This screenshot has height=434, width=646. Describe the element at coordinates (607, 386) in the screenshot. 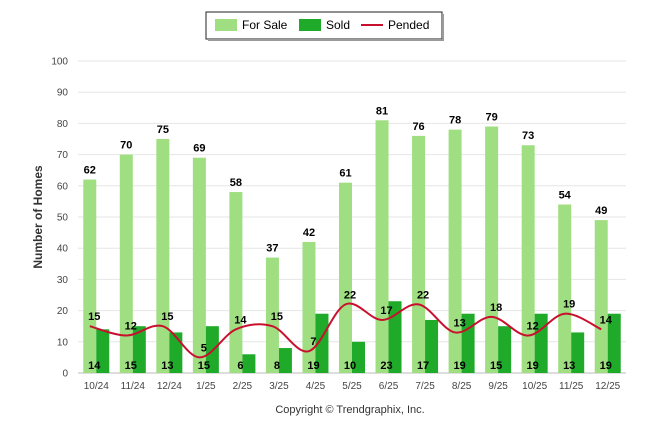

I see `x-tick-label-12-25: 12/25` at that location.